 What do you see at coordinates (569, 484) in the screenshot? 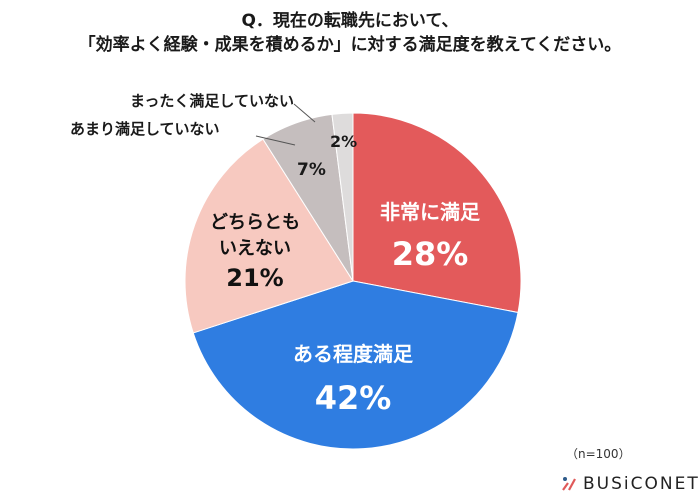
I see `logo-mark-icon` at bounding box center [569, 484].